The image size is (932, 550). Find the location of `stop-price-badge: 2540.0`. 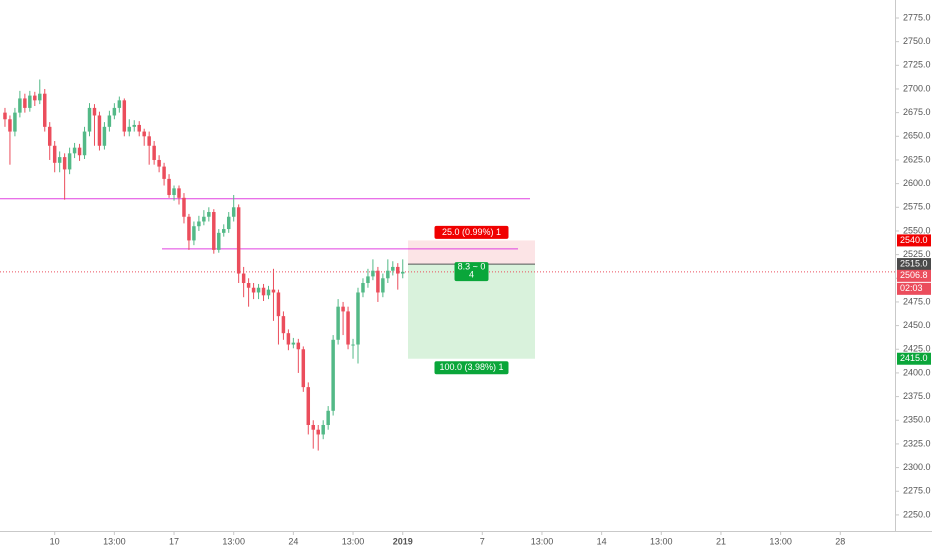

stop-price-badge: 2540.0 is located at coordinates (914, 240).